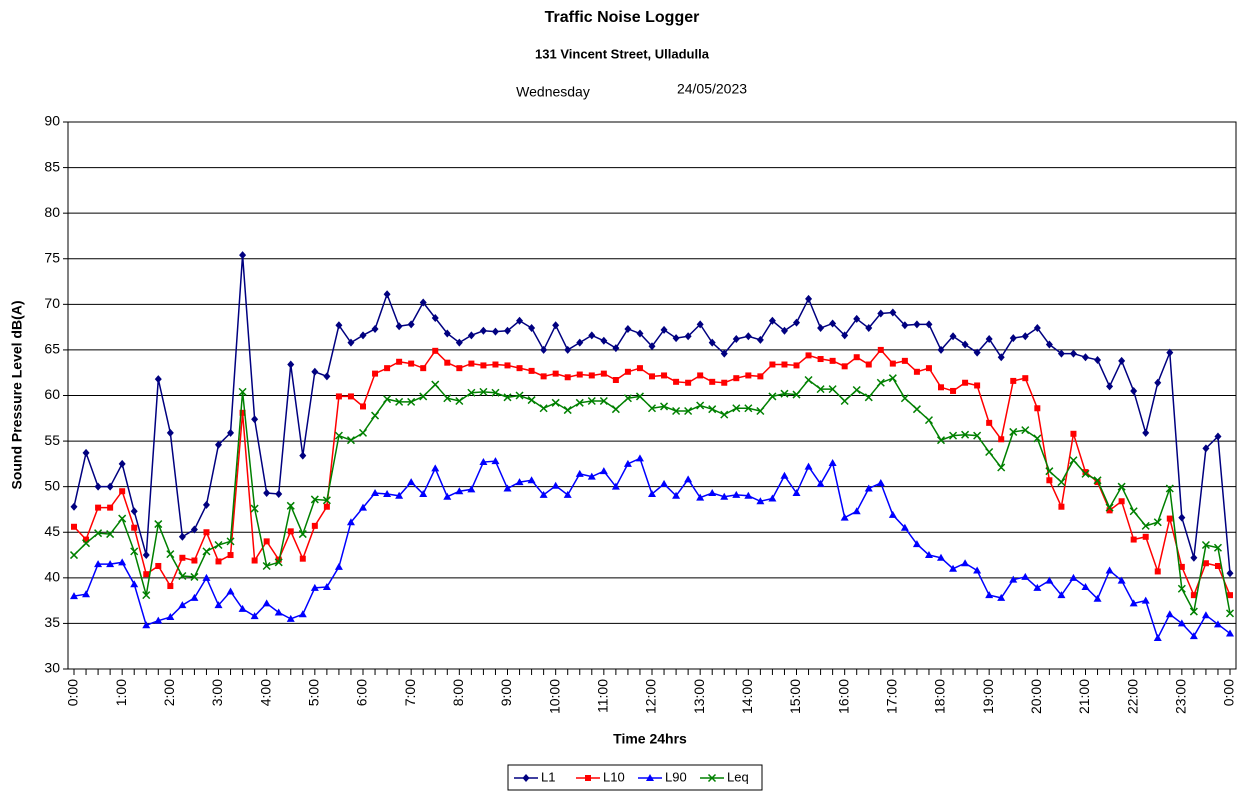  What do you see at coordinates (52, 257) in the screenshot?
I see `y-tick-label: 75` at bounding box center [52, 257].